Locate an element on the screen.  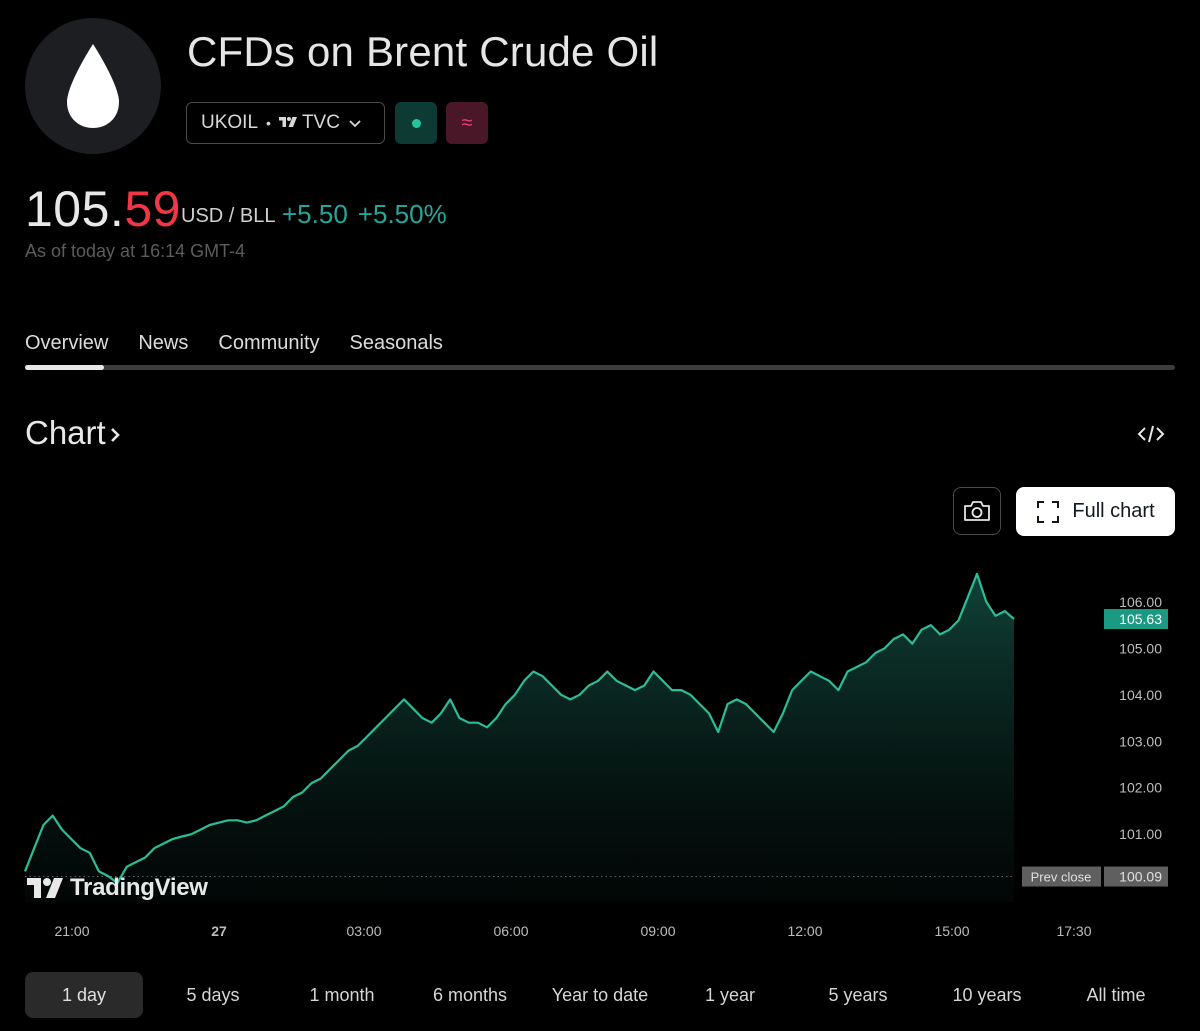
range-all-time: All time is located at coordinates (1116, 994).